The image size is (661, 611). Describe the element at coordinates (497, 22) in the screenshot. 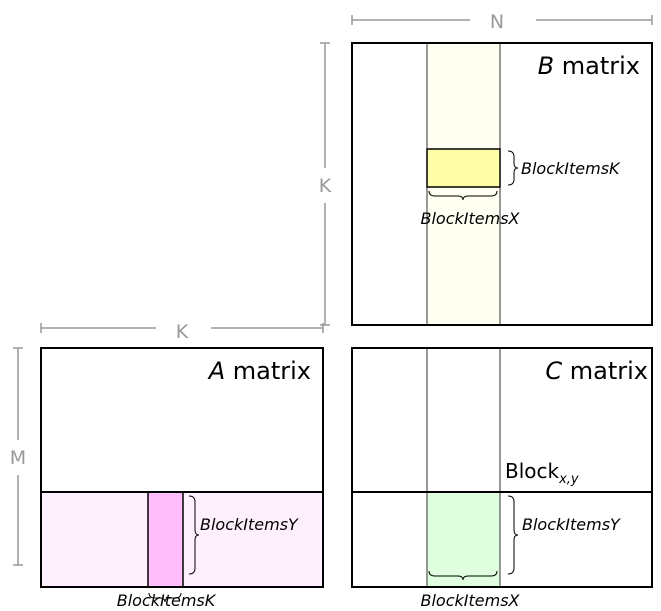

I see `n-axis-label: N` at that location.